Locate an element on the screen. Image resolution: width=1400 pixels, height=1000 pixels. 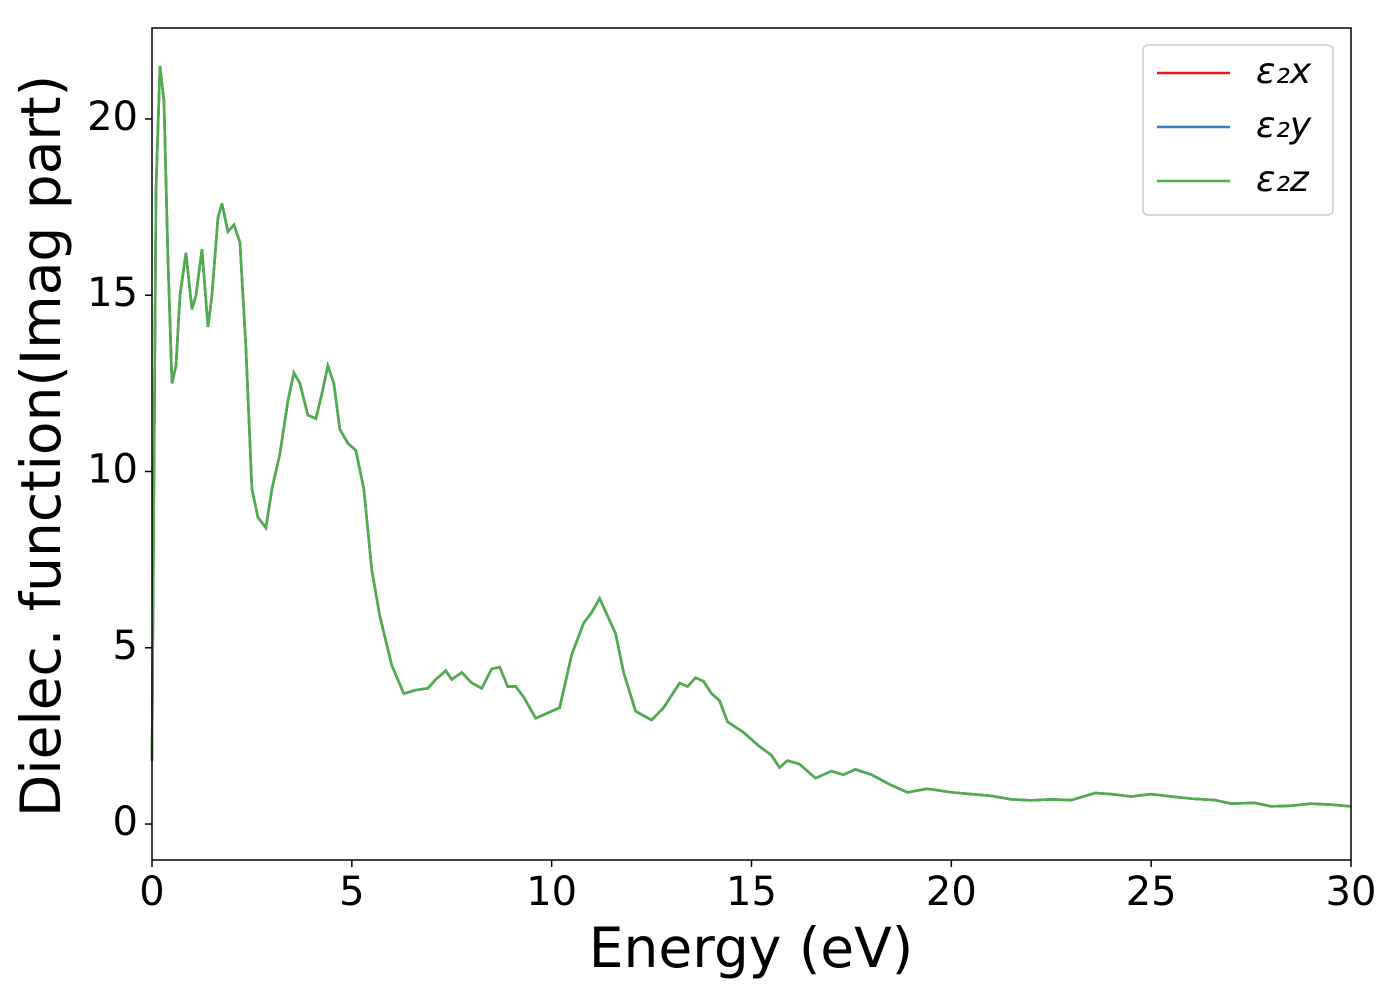
x-tick-label: 30 is located at coordinates (1351, 892).